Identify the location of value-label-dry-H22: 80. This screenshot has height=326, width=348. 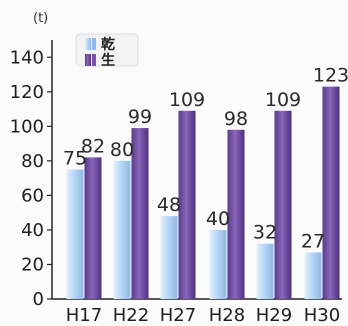
(122, 150).